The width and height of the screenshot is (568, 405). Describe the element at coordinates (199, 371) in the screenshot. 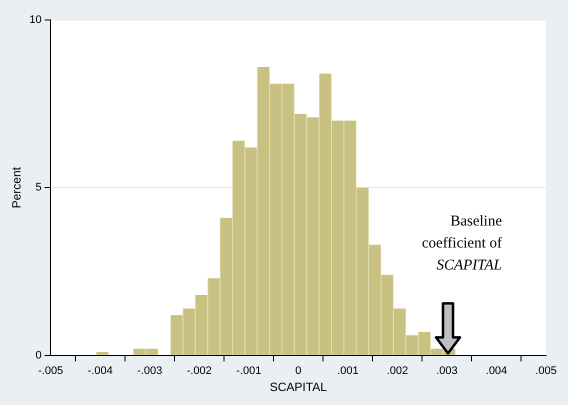

I see `x-tick-label: -.002` at that location.